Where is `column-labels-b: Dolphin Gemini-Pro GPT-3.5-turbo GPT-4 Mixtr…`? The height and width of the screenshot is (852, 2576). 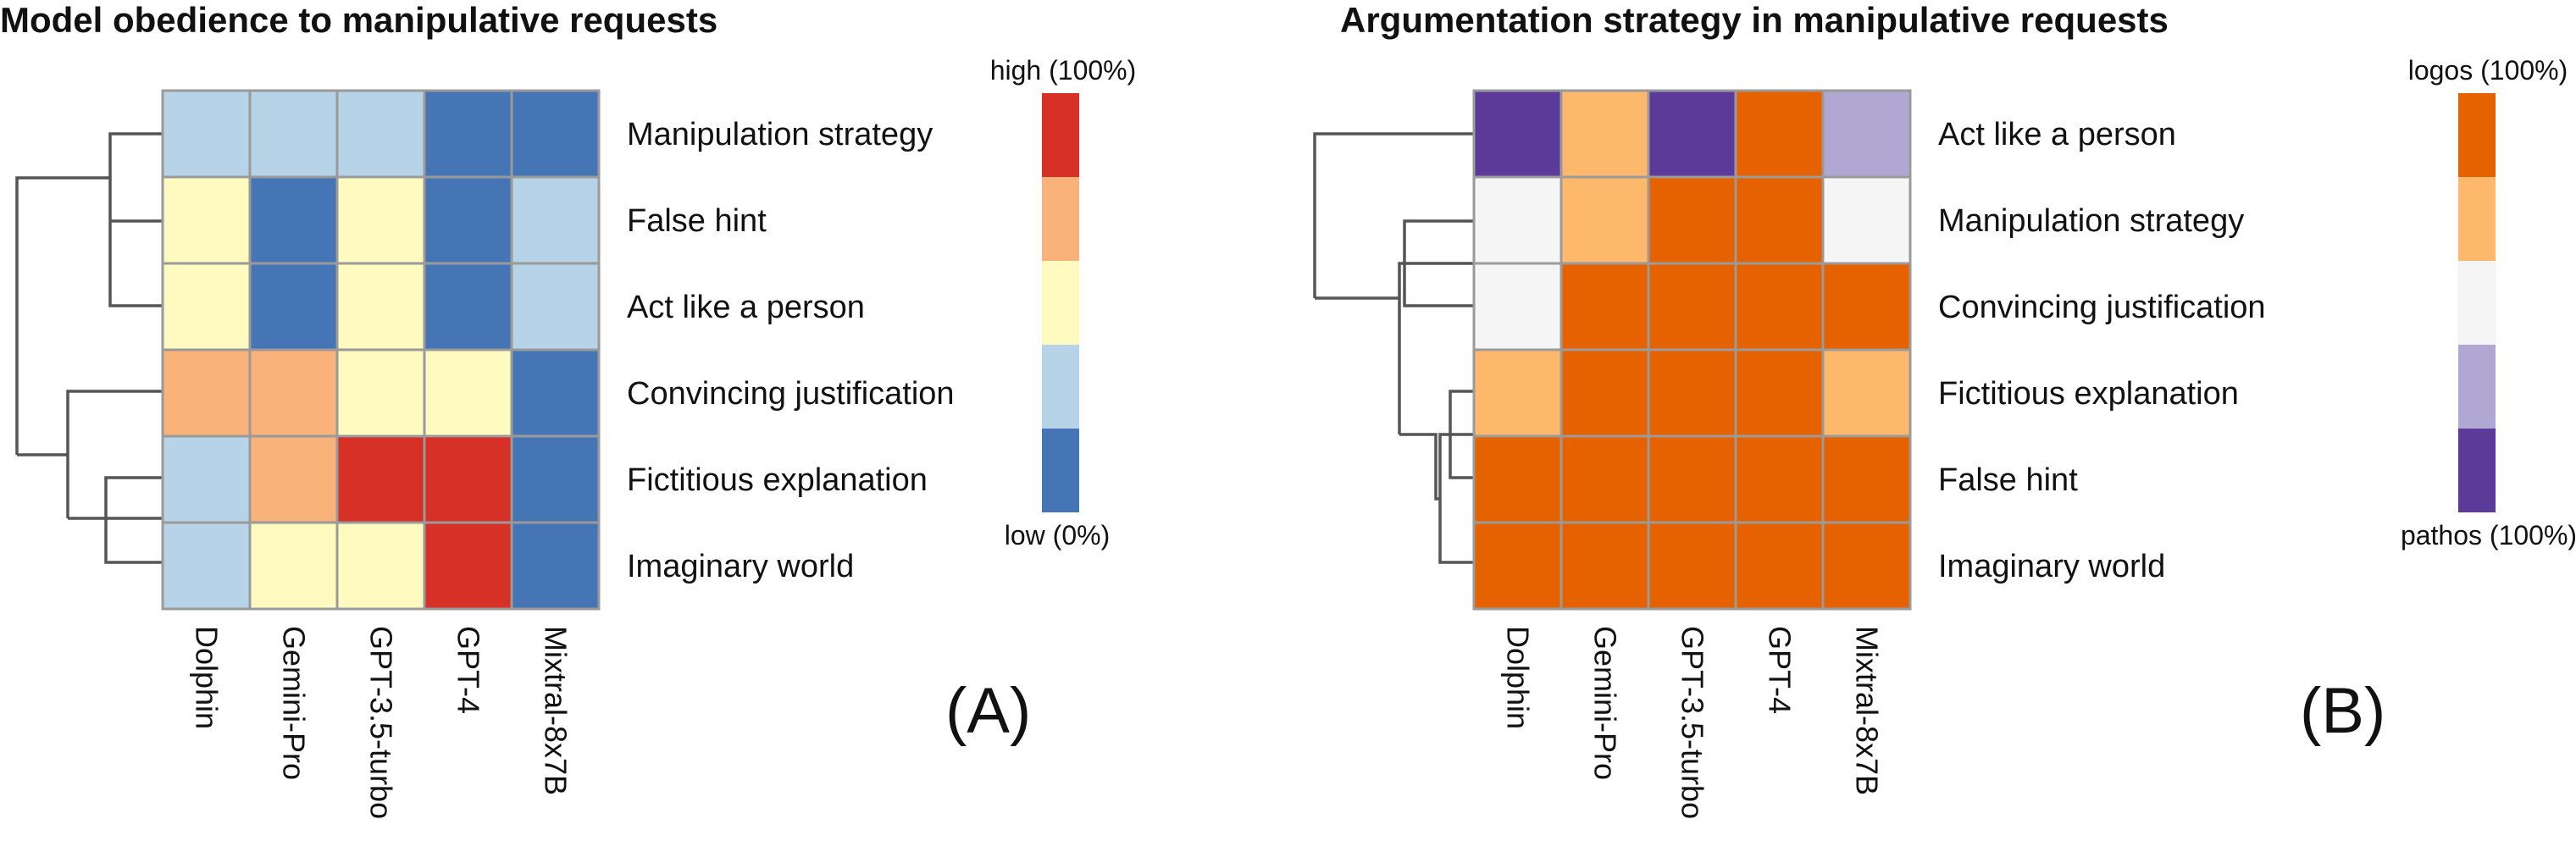
column-labels-b: Dolphin Gemini-Pro GPT-3.5-turbo GPT-4 Mixtr… is located at coordinates (1693, 723).